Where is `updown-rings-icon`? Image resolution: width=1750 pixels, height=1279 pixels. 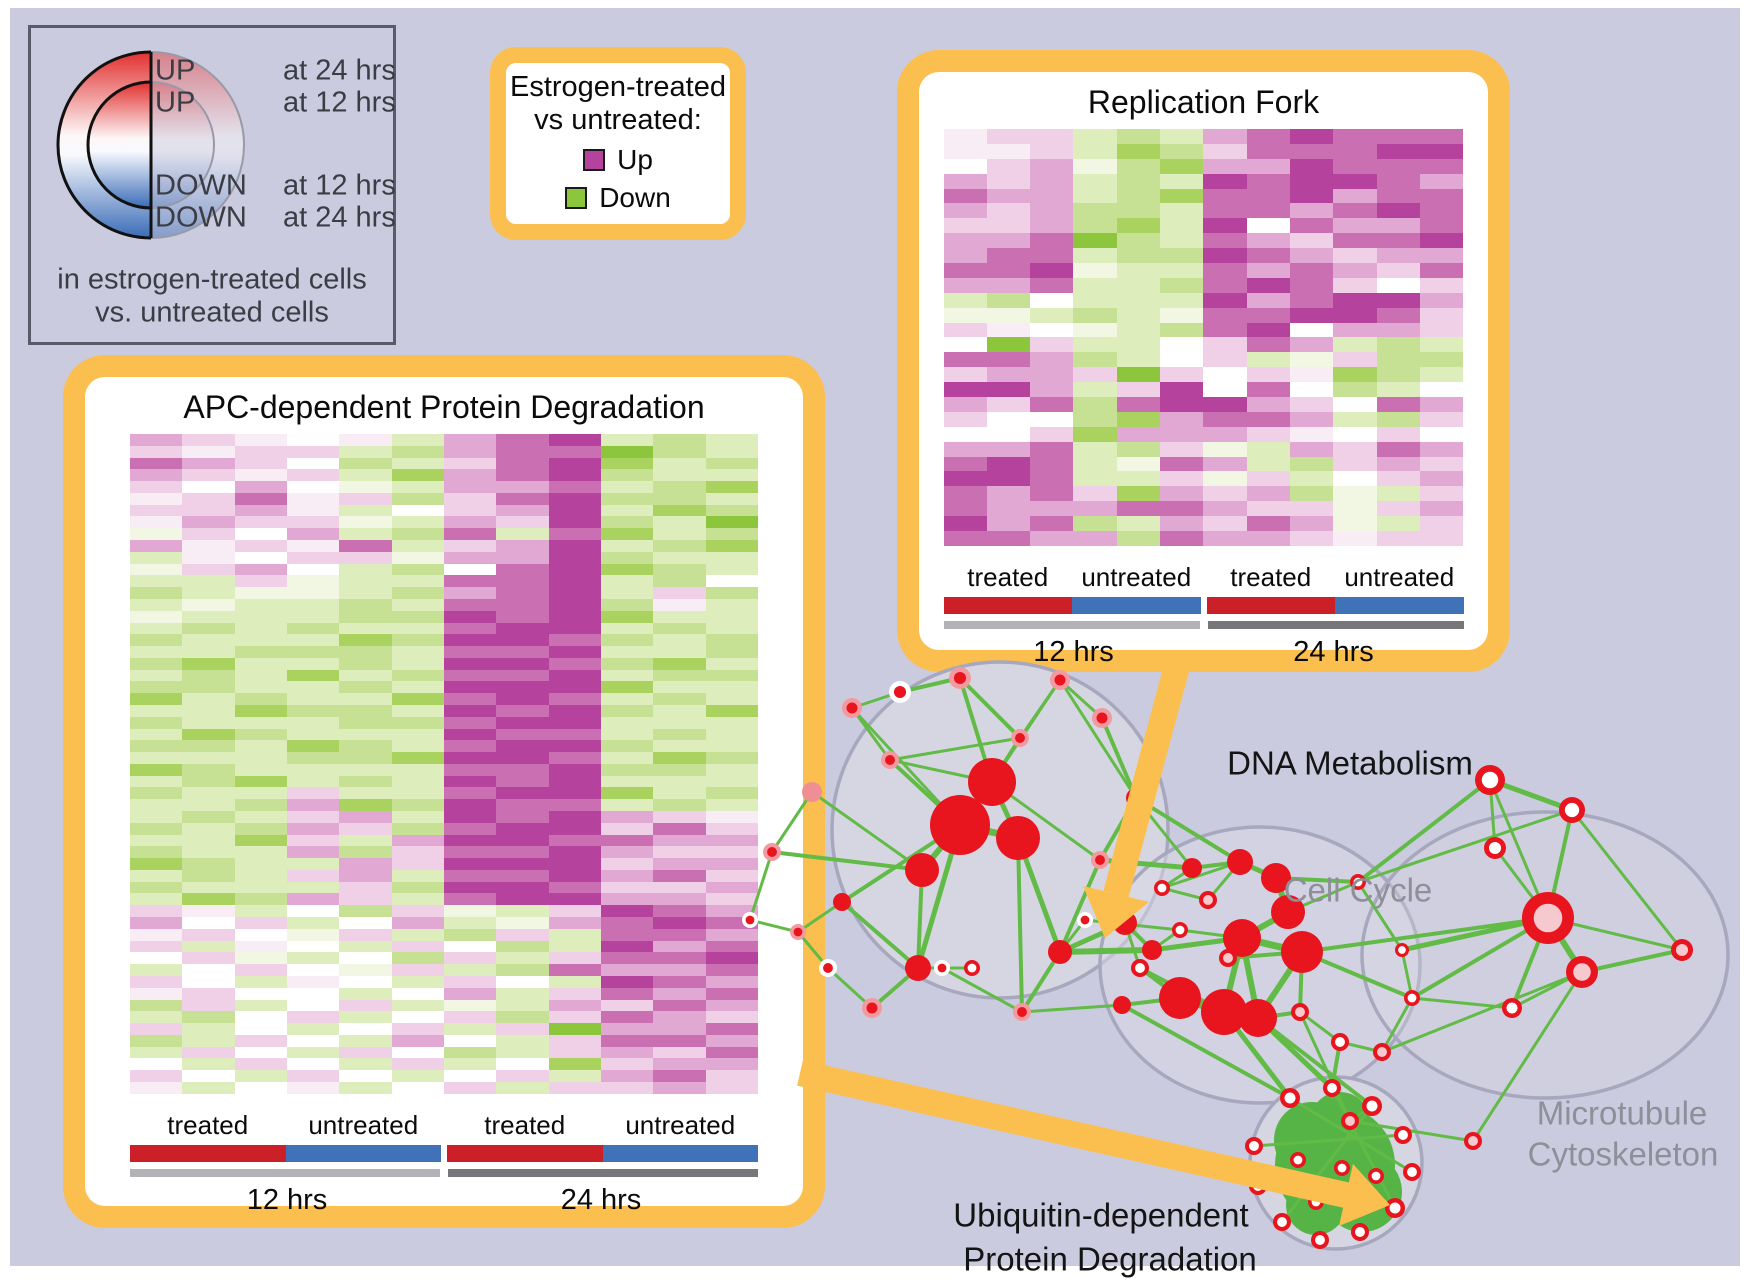 updown-rings-icon is located at coordinates (151, 145).